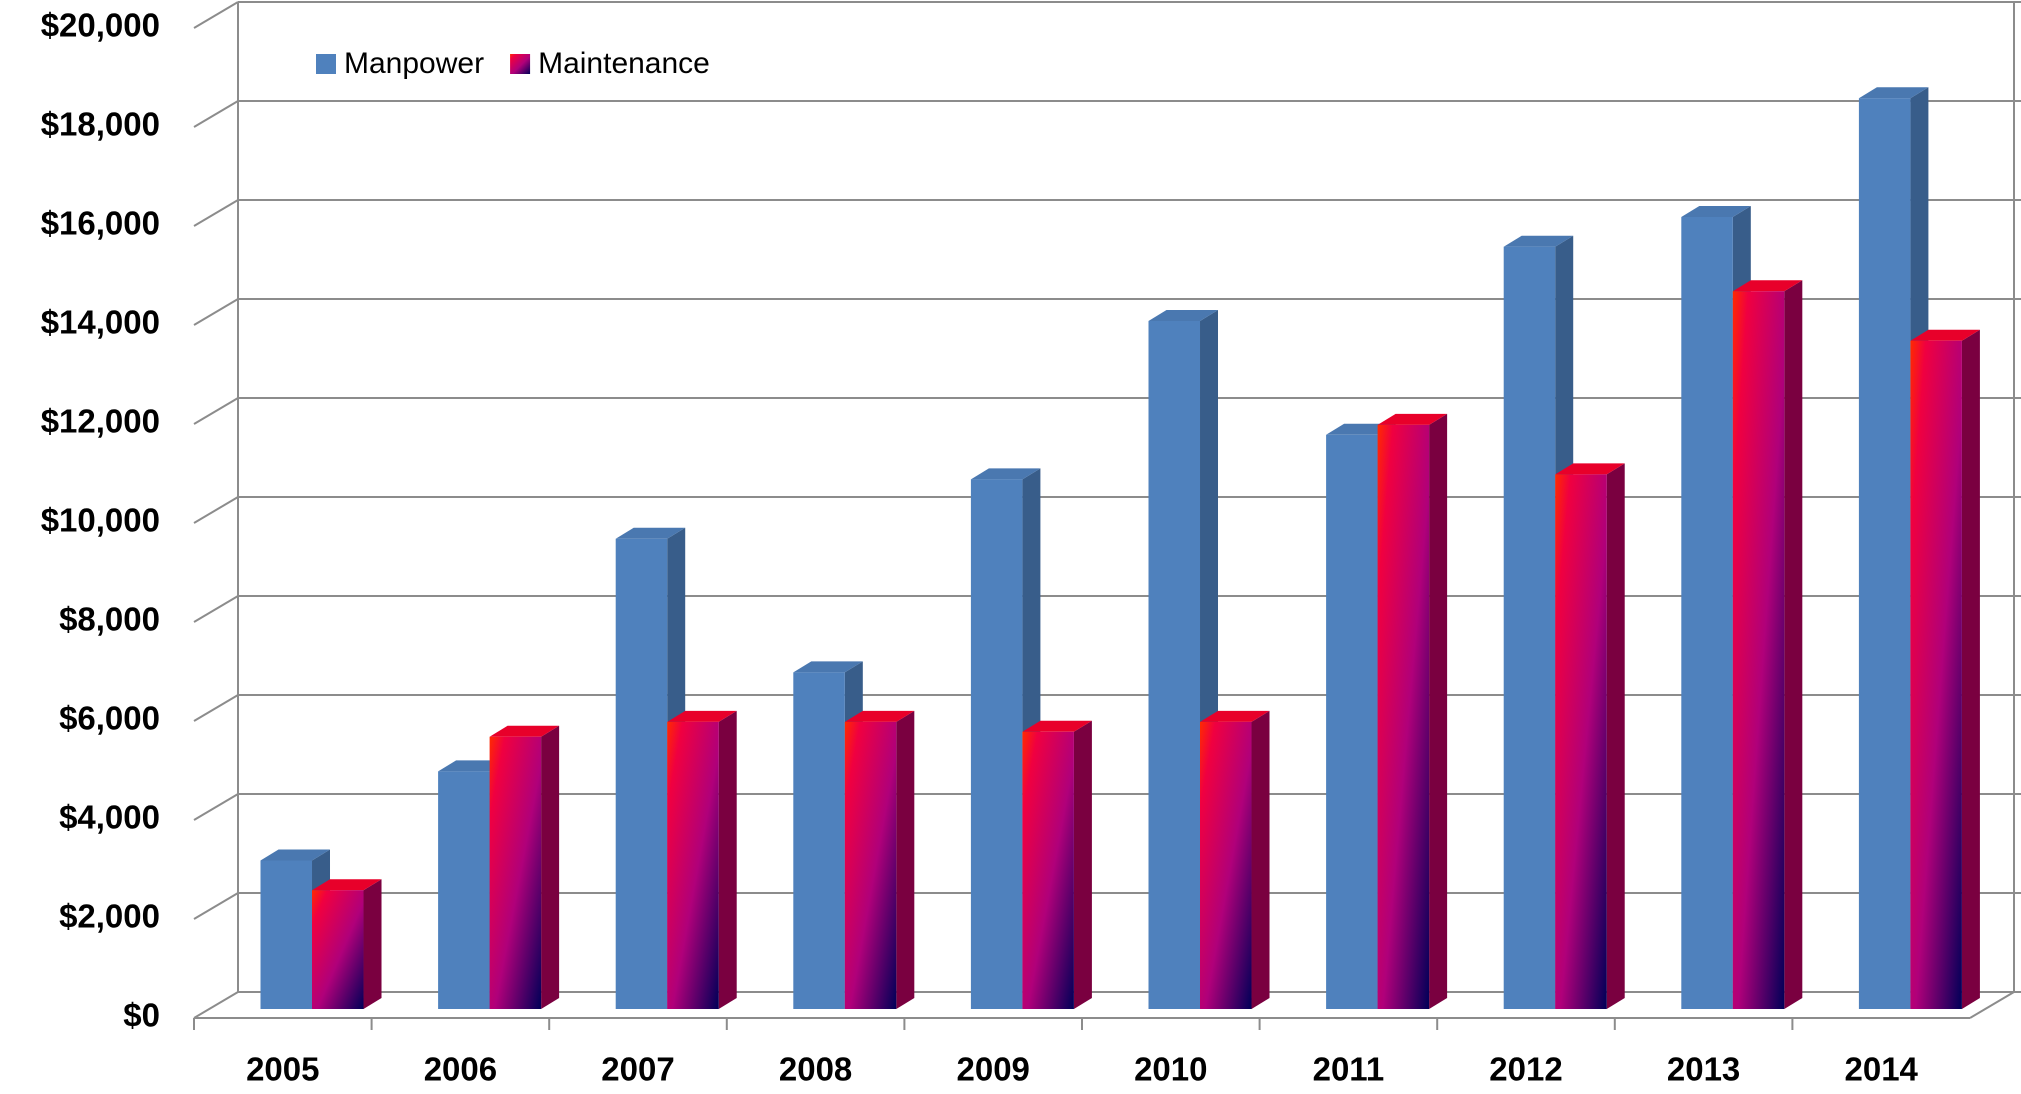 The image size is (2021, 1094). What do you see at coordinates (815, 1069) in the screenshot?
I see `x-tick-label: 2008` at bounding box center [815, 1069].